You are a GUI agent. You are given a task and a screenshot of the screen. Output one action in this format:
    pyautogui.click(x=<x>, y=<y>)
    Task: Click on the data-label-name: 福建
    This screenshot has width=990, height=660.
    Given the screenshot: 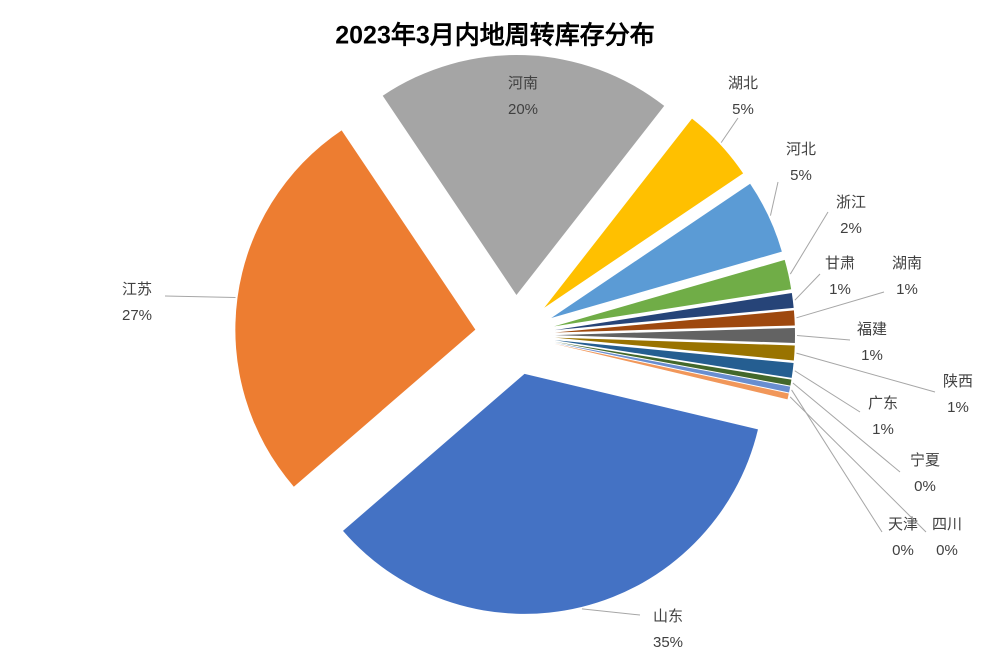 What is the action you would take?
    pyautogui.click(x=872, y=329)
    